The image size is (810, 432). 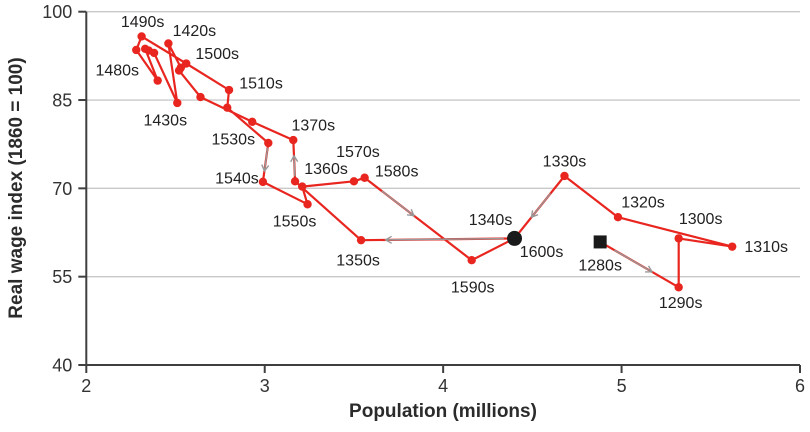 I want to click on data-point-1510s, so click(x=229, y=90).